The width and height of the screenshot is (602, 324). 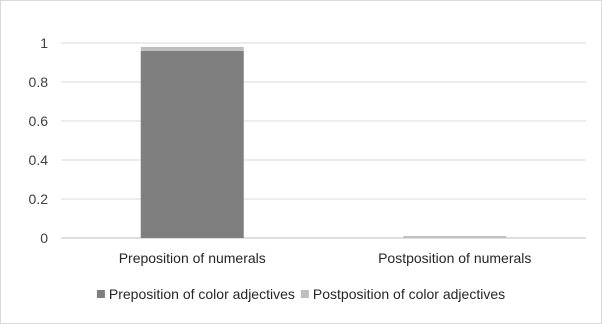 What do you see at coordinates (44, 43) in the screenshot?
I see `y-tick-label: 1` at bounding box center [44, 43].